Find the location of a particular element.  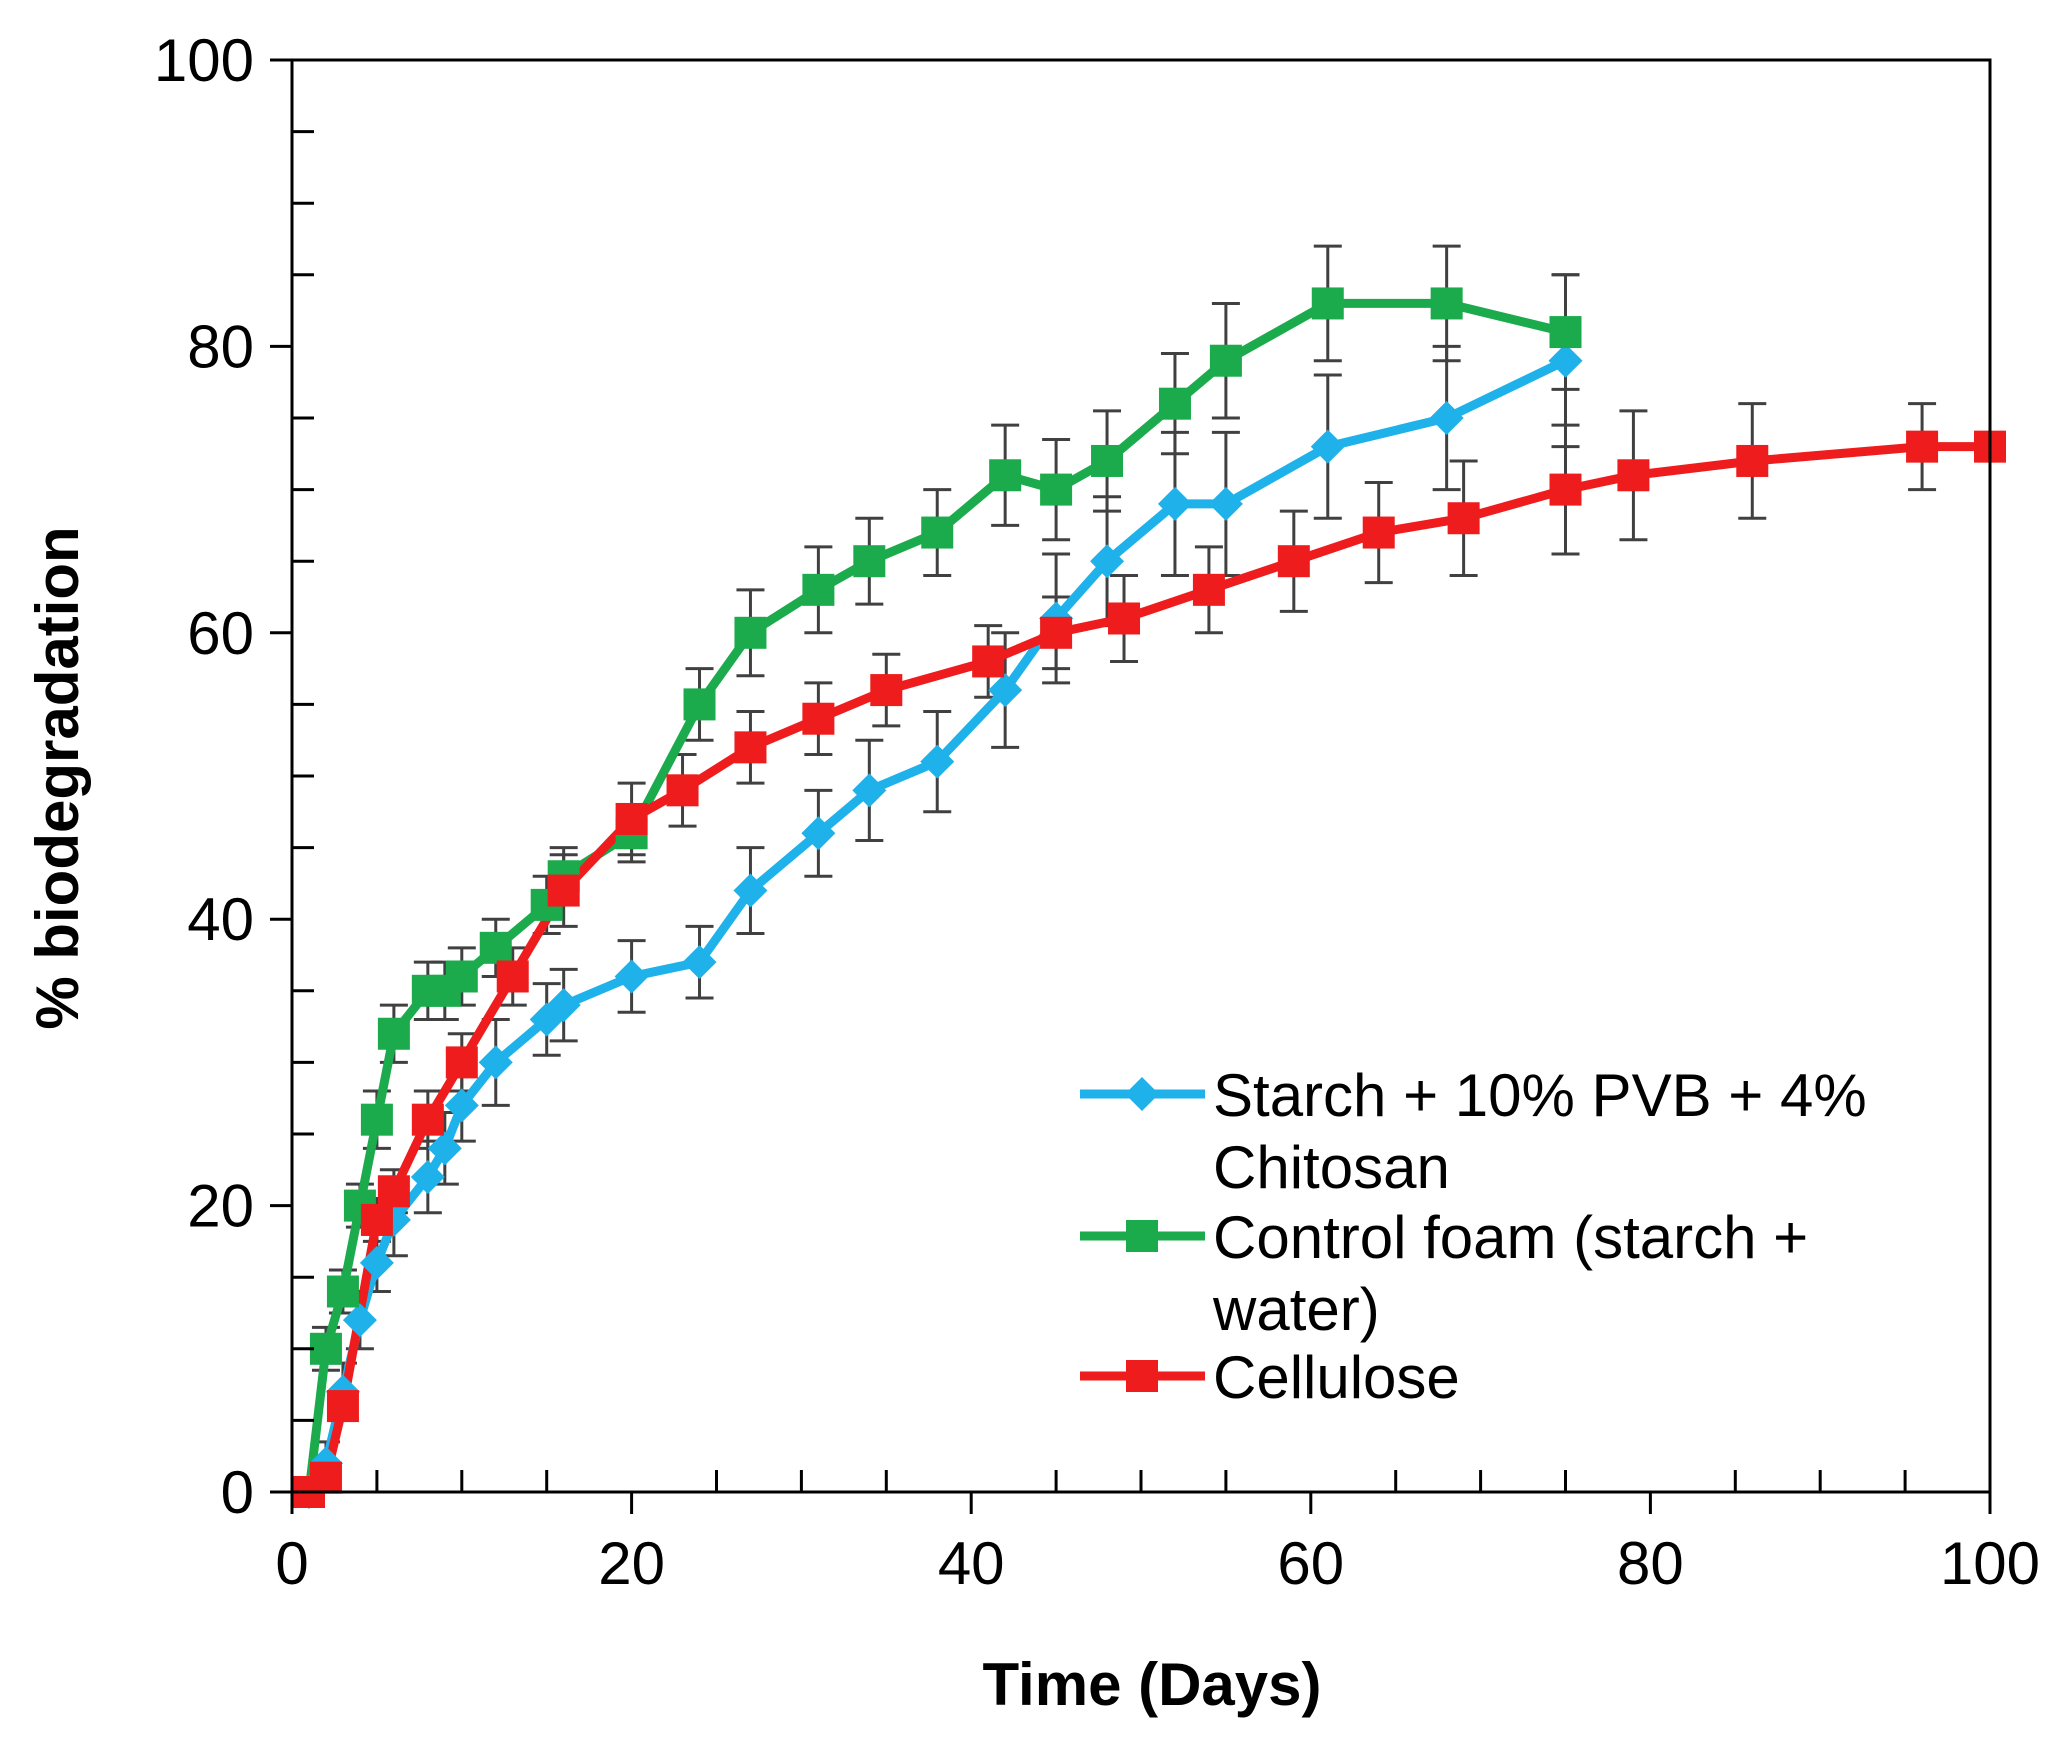

x-tick-label: 60 is located at coordinates (1310, 1563).